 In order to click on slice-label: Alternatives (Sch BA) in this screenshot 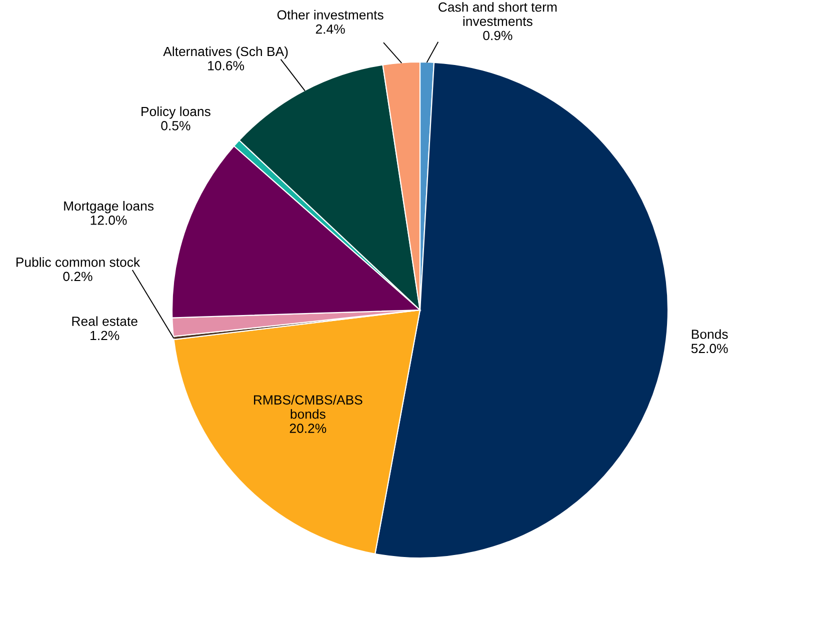, I will do `click(225, 52)`.